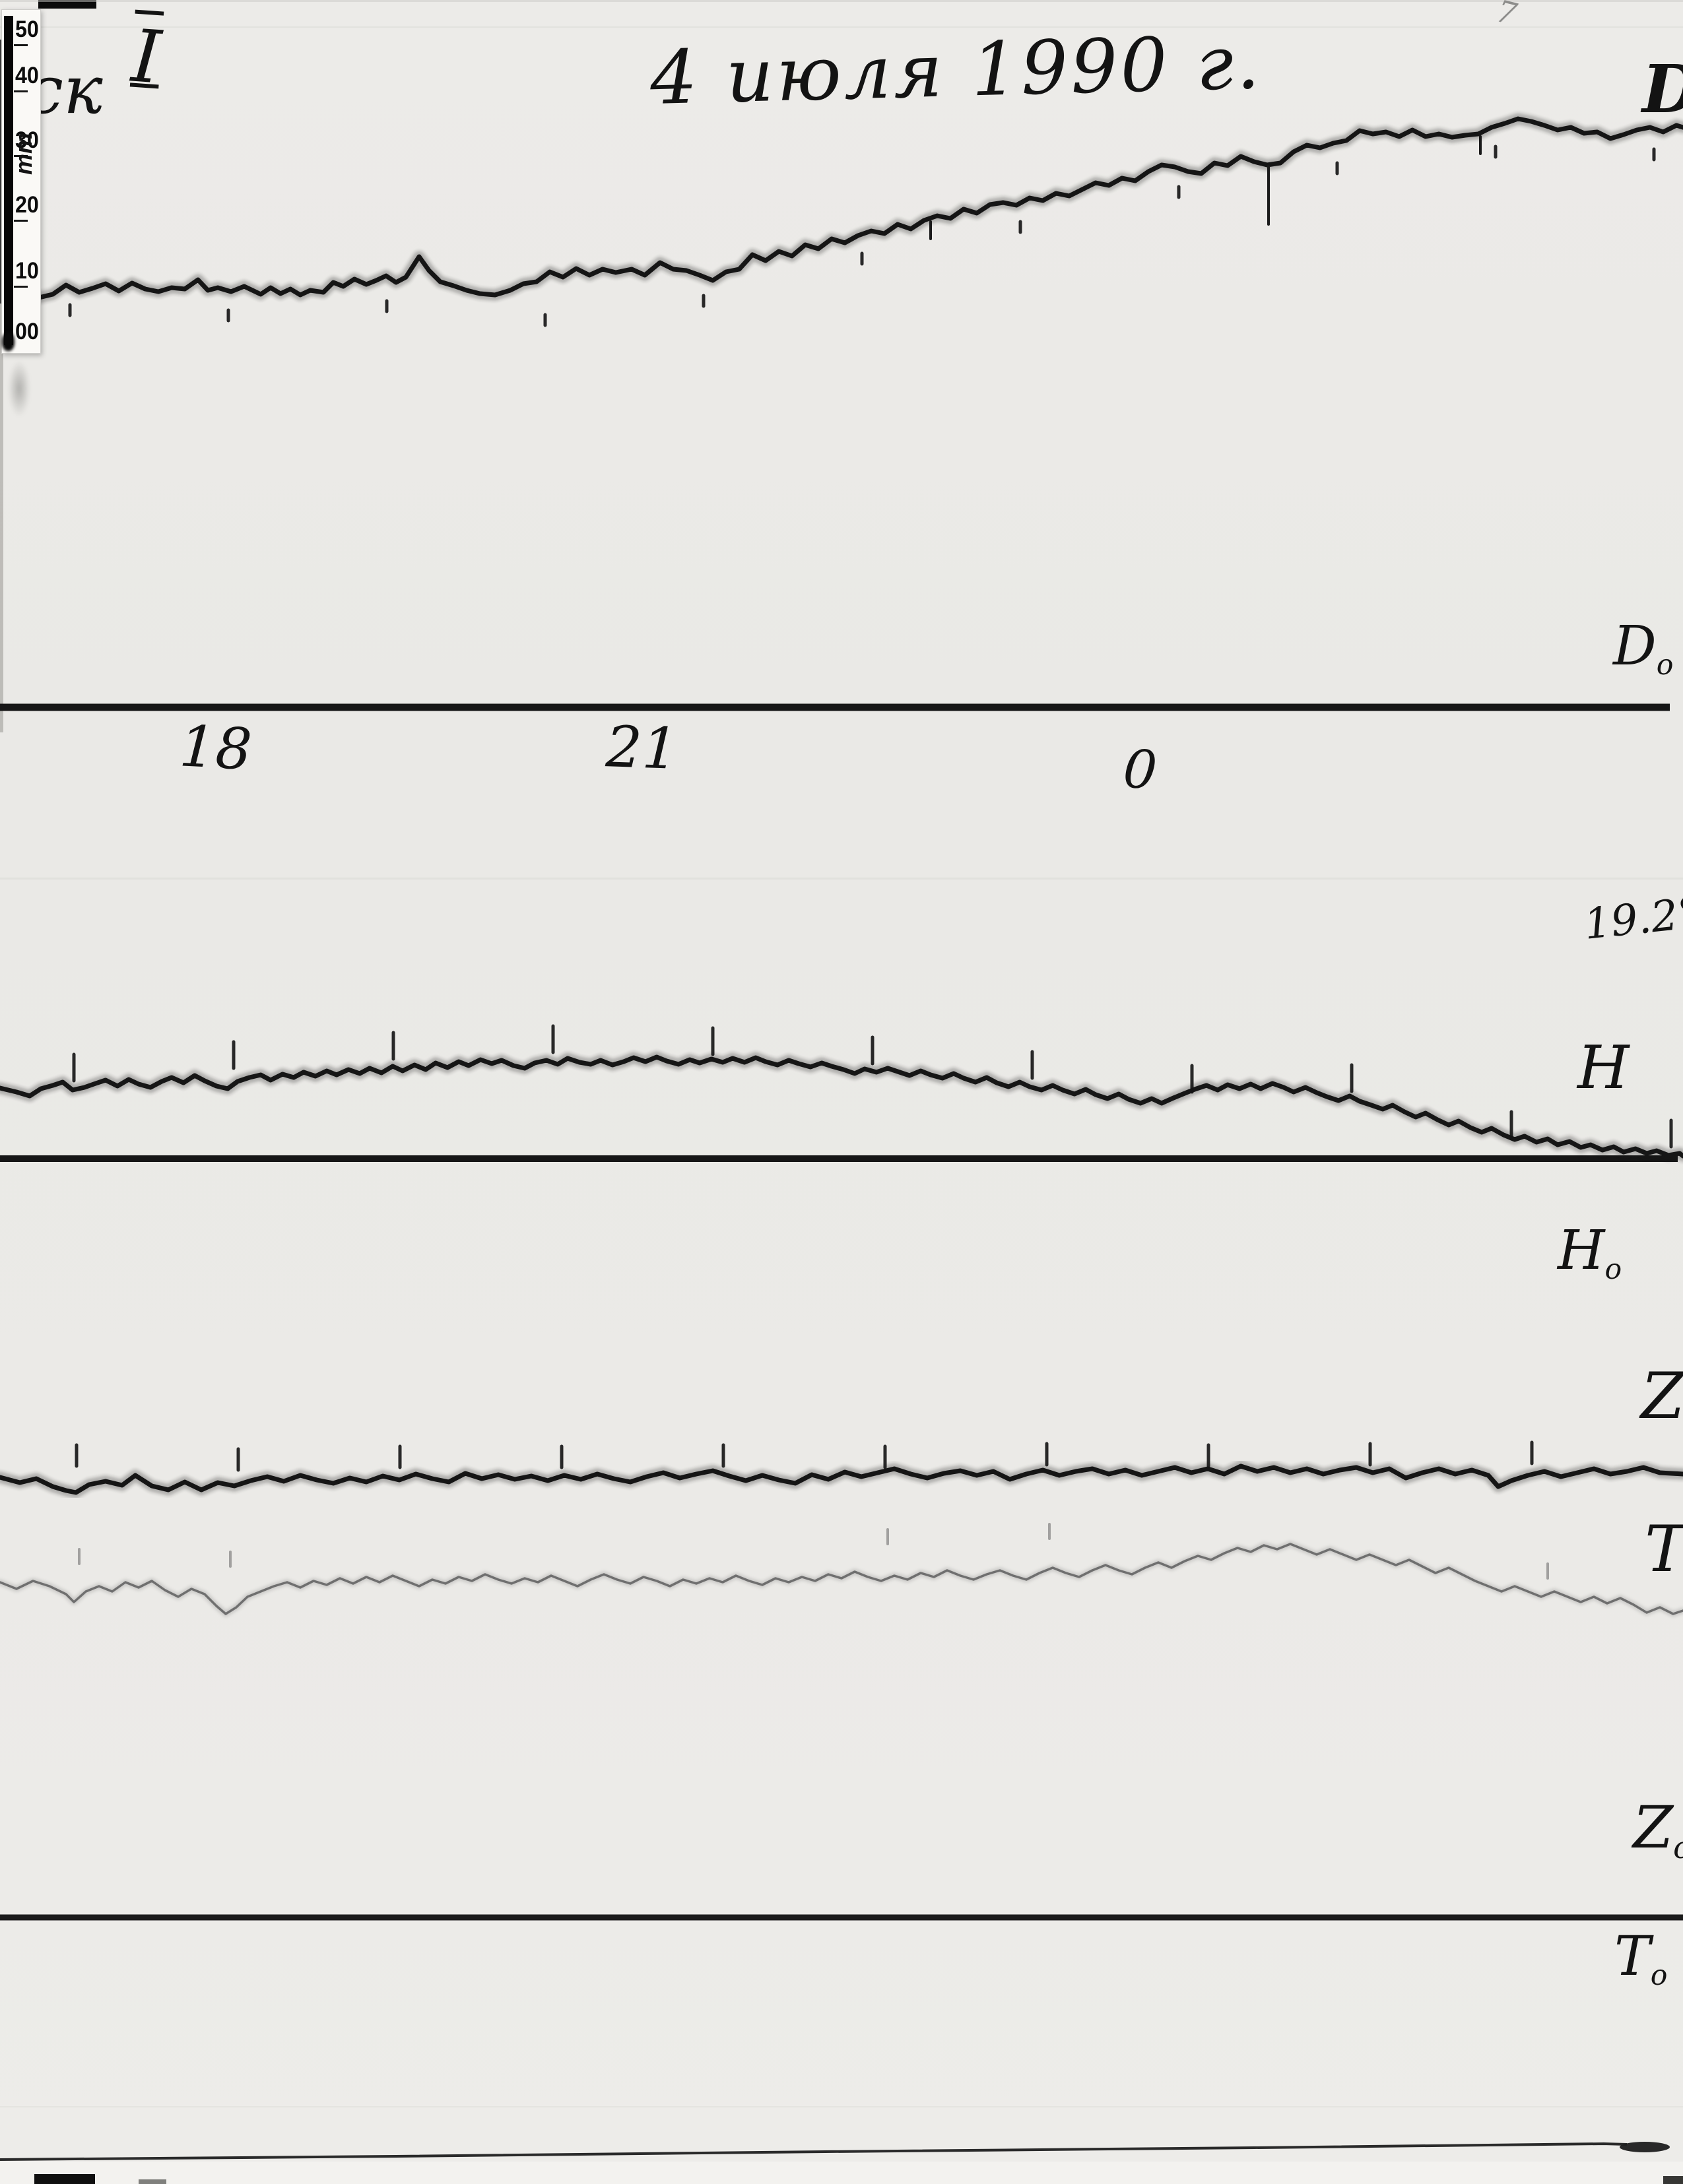 The height and width of the screenshot is (2184, 1683). What do you see at coordinates (19, 389) in the screenshot?
I see `ruler-shadow` at bounding box center [19, 389].